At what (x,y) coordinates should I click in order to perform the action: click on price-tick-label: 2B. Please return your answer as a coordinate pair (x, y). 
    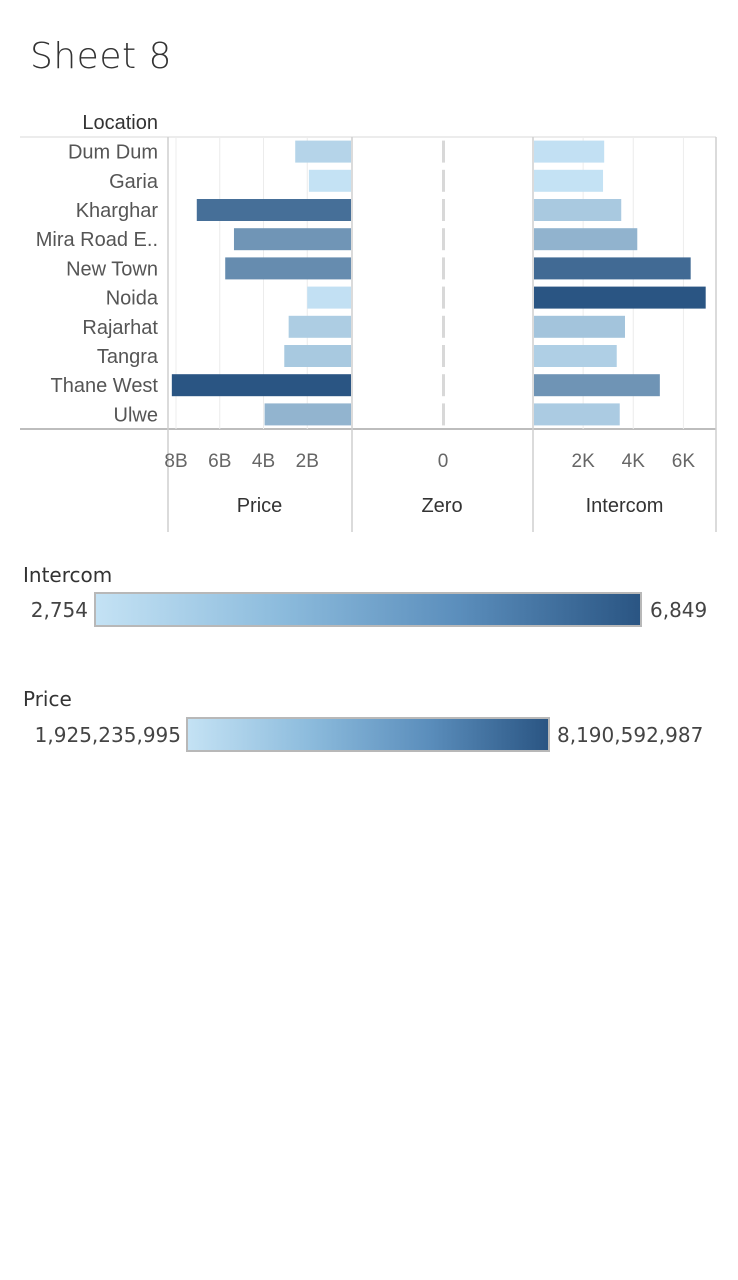
    Looking at the image, I should click on (307, 461).